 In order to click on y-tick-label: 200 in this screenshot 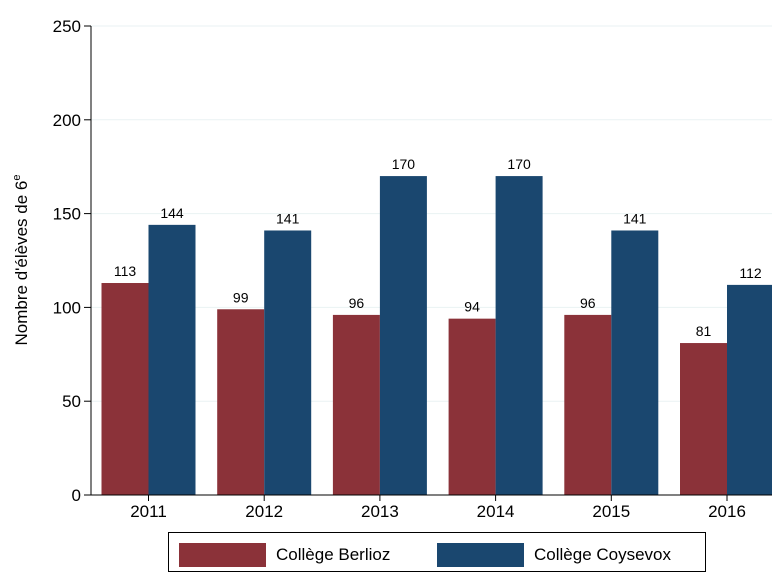, I will do `click(67, 120)`.